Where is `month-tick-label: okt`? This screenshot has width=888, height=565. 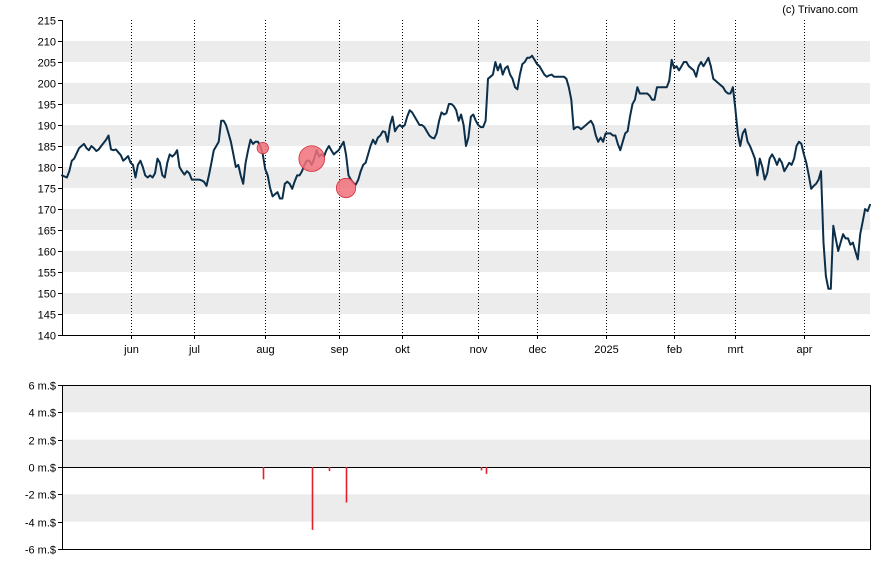 month-tick-label: okt is located at coordinates (402, 350).